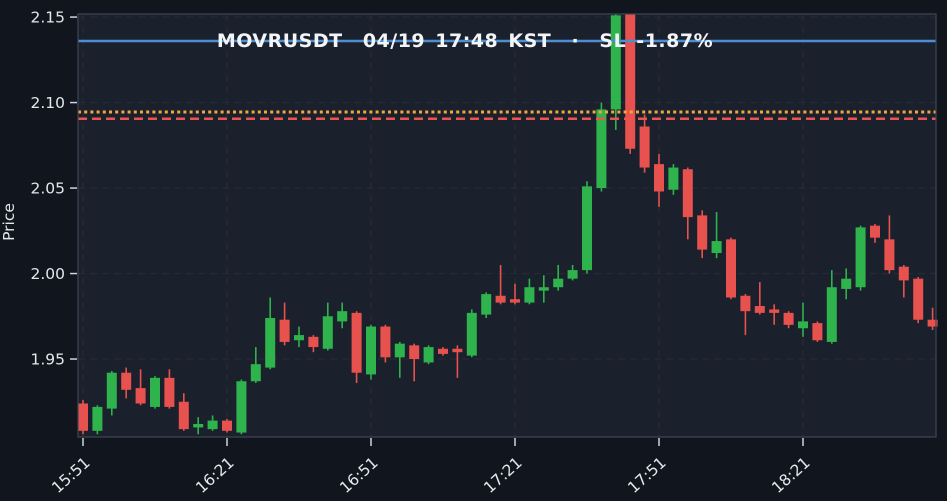  I want to click on y-tick-label: 2.10, so click(47, 103).